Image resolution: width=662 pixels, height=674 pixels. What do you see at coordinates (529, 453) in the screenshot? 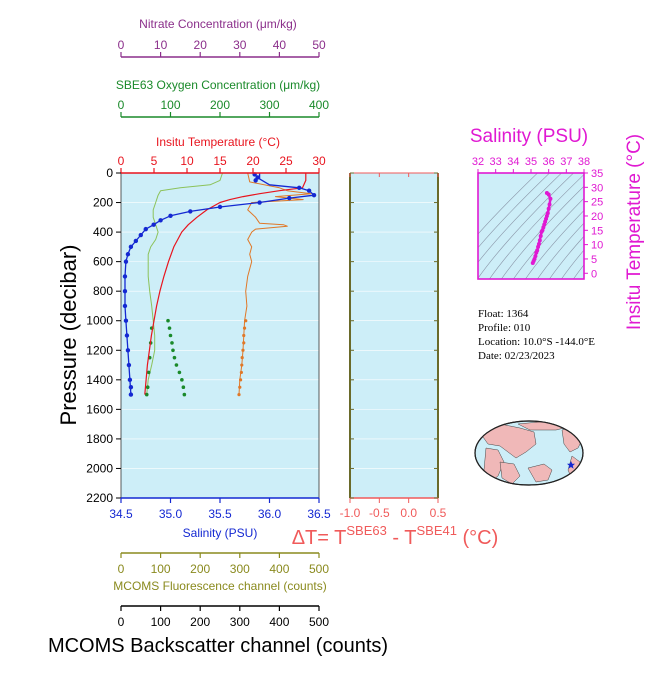
I see `world-map` at bounding box center [529, 453].